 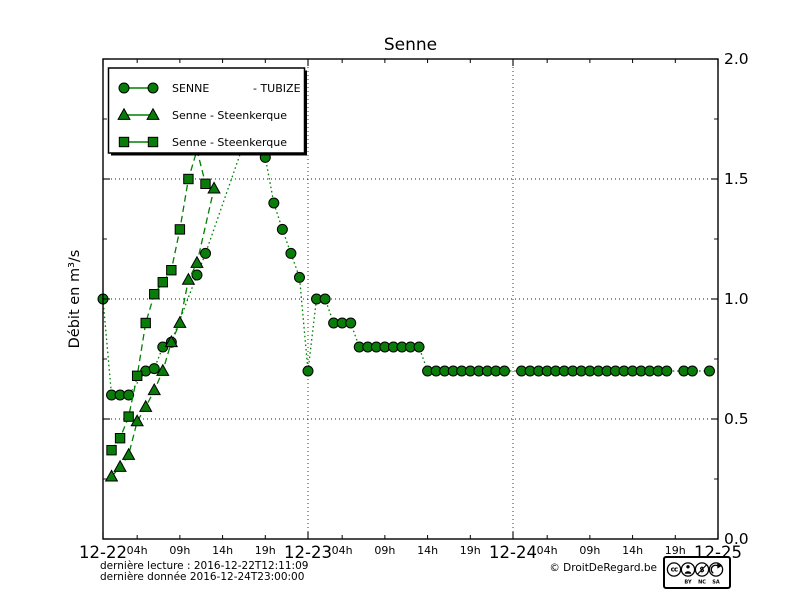 I want to click on footer-last-reading: dernière lecture : 2016-12-22T12:11:09, so click(x=204, y=566).